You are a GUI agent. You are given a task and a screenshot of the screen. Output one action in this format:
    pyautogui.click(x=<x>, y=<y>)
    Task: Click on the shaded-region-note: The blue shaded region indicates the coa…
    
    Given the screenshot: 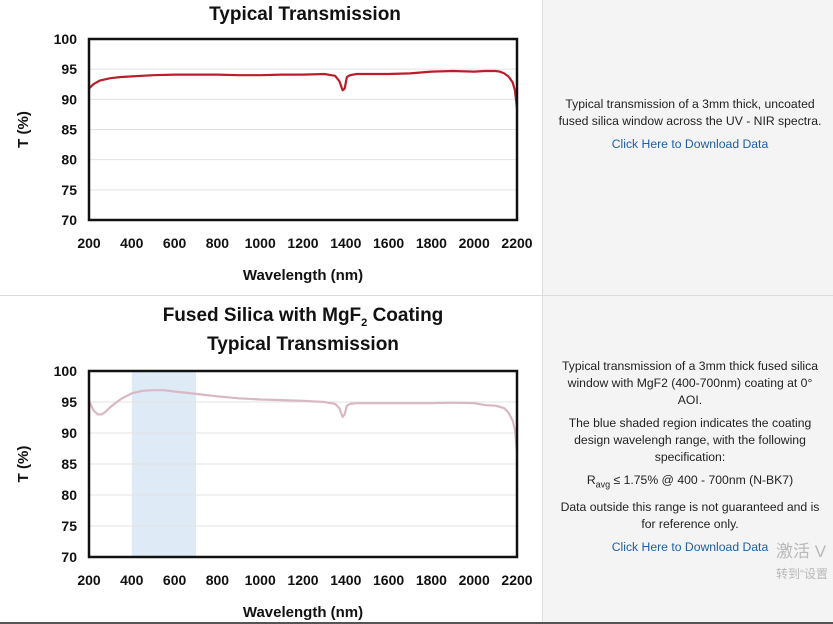 What is the action you would take?
    pyautogui.click(x=690, y=440)
    